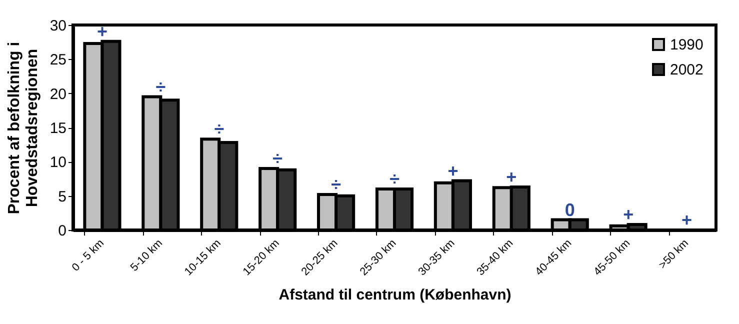 The width and height of the screenshot is (739, 324). I want to click on annotation: 0, so click(569, 210).